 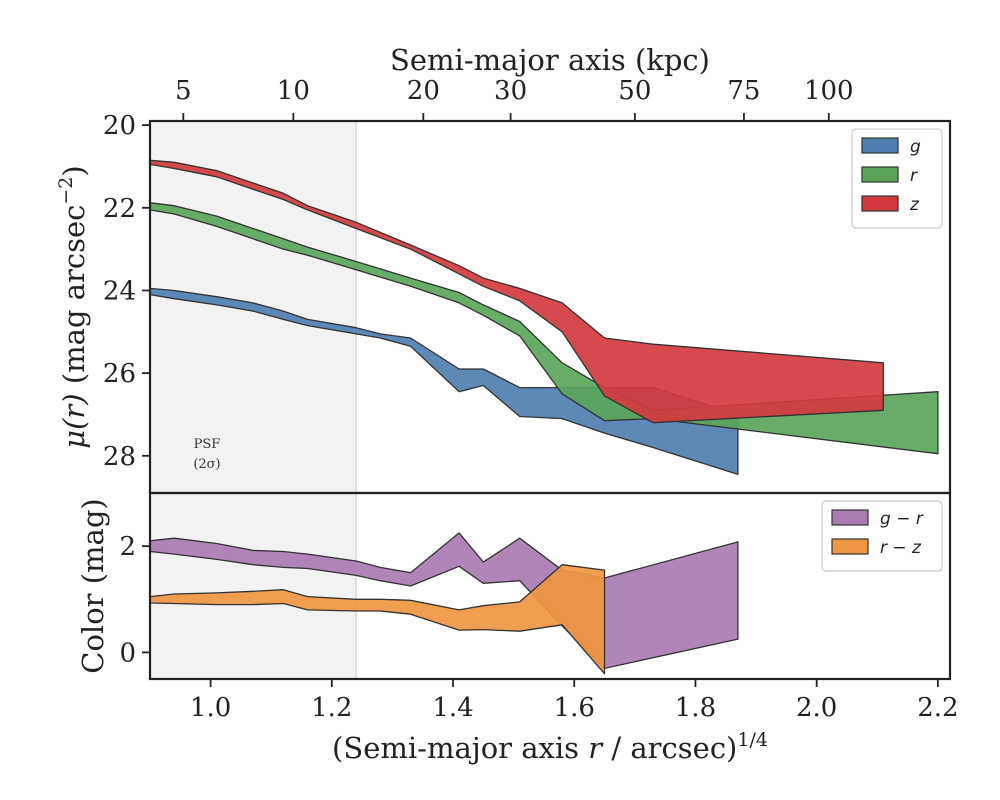 What do you see at coordinates (73, 306) in the screenshot?
I see `y-axis-label-top: μ(r) (mag arcsec−2)` at bounding box center [73, 306].